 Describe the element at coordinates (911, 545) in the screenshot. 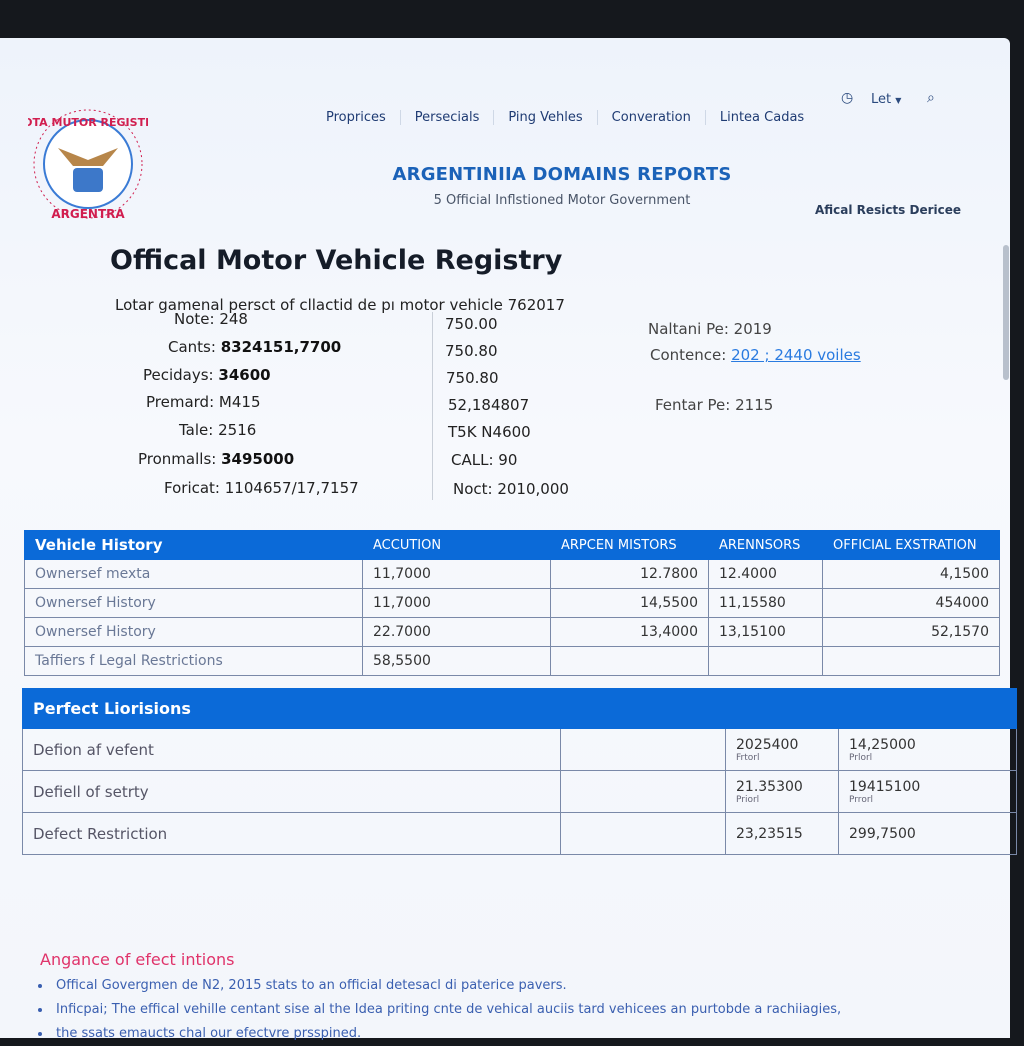

I see `column-header: OFFICIAL EXSTRATION` at that location.